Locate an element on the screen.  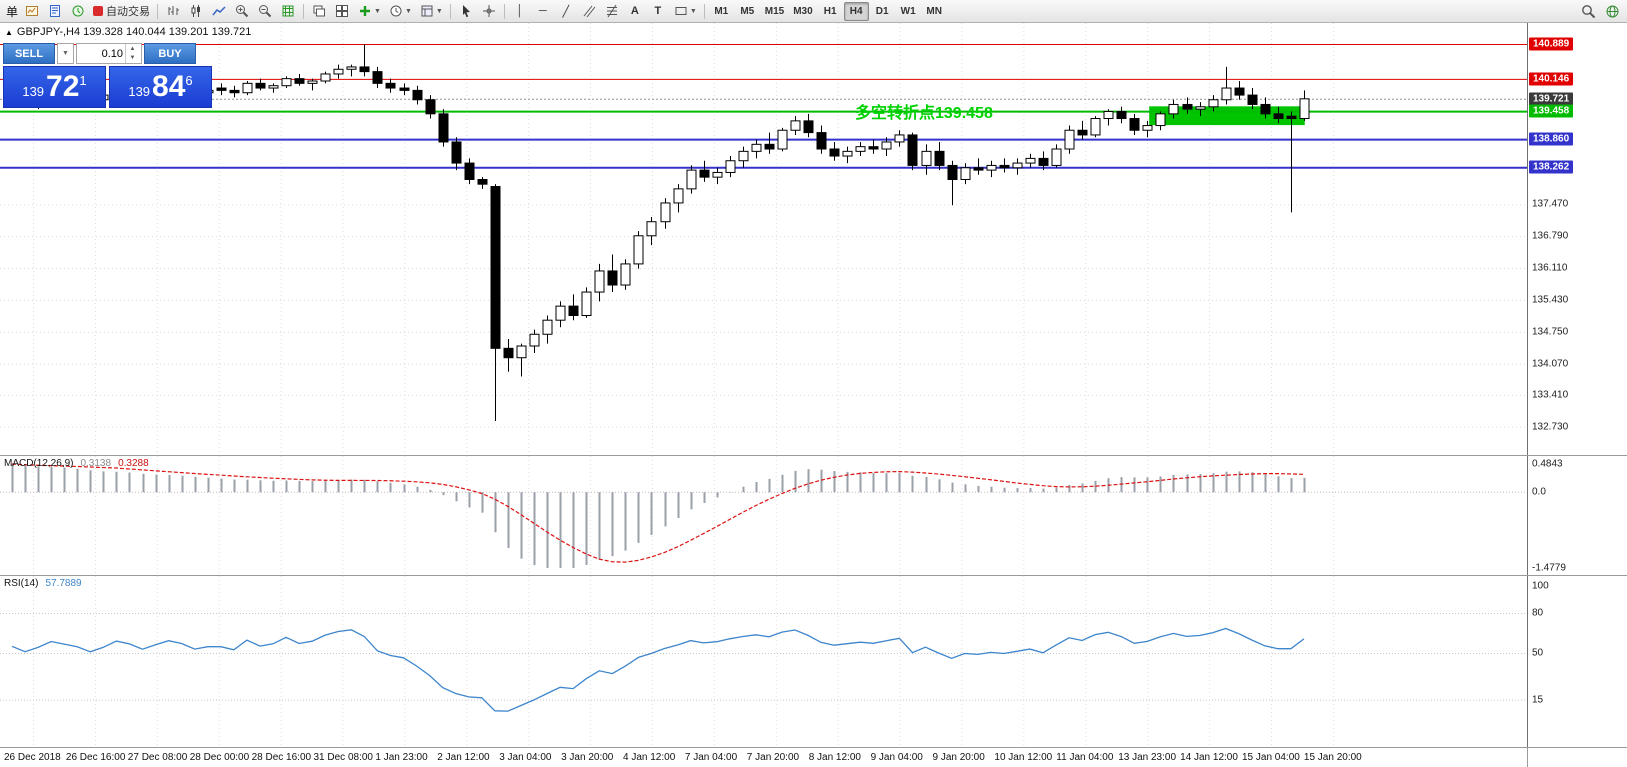
time-axis-label: 26 Dec 2018 is located at coordinates (32, 757).